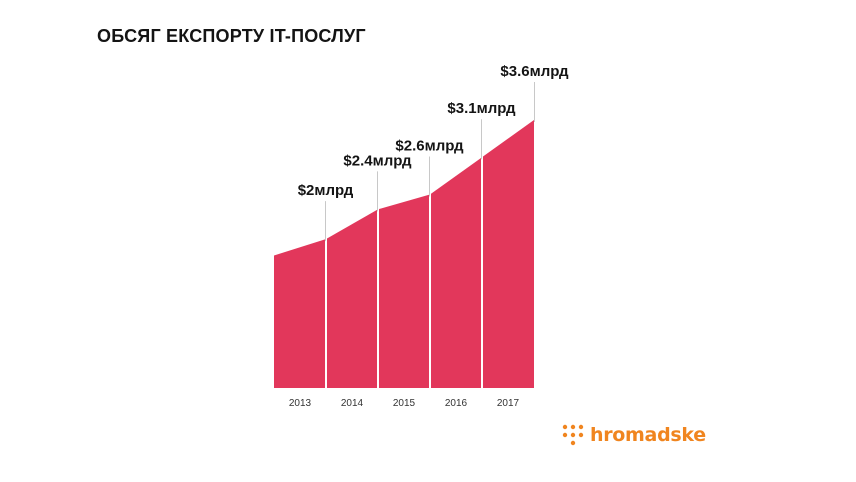  Describe the element at coordinates (573, 435) in the screenshot. I see `dot-grid-logo-icon` at that location.